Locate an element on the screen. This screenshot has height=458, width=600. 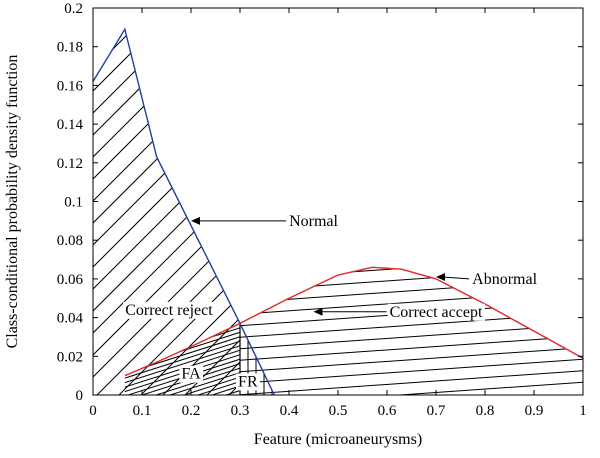
x-tick-label: 0.2 is located at coordinates (191, 411).